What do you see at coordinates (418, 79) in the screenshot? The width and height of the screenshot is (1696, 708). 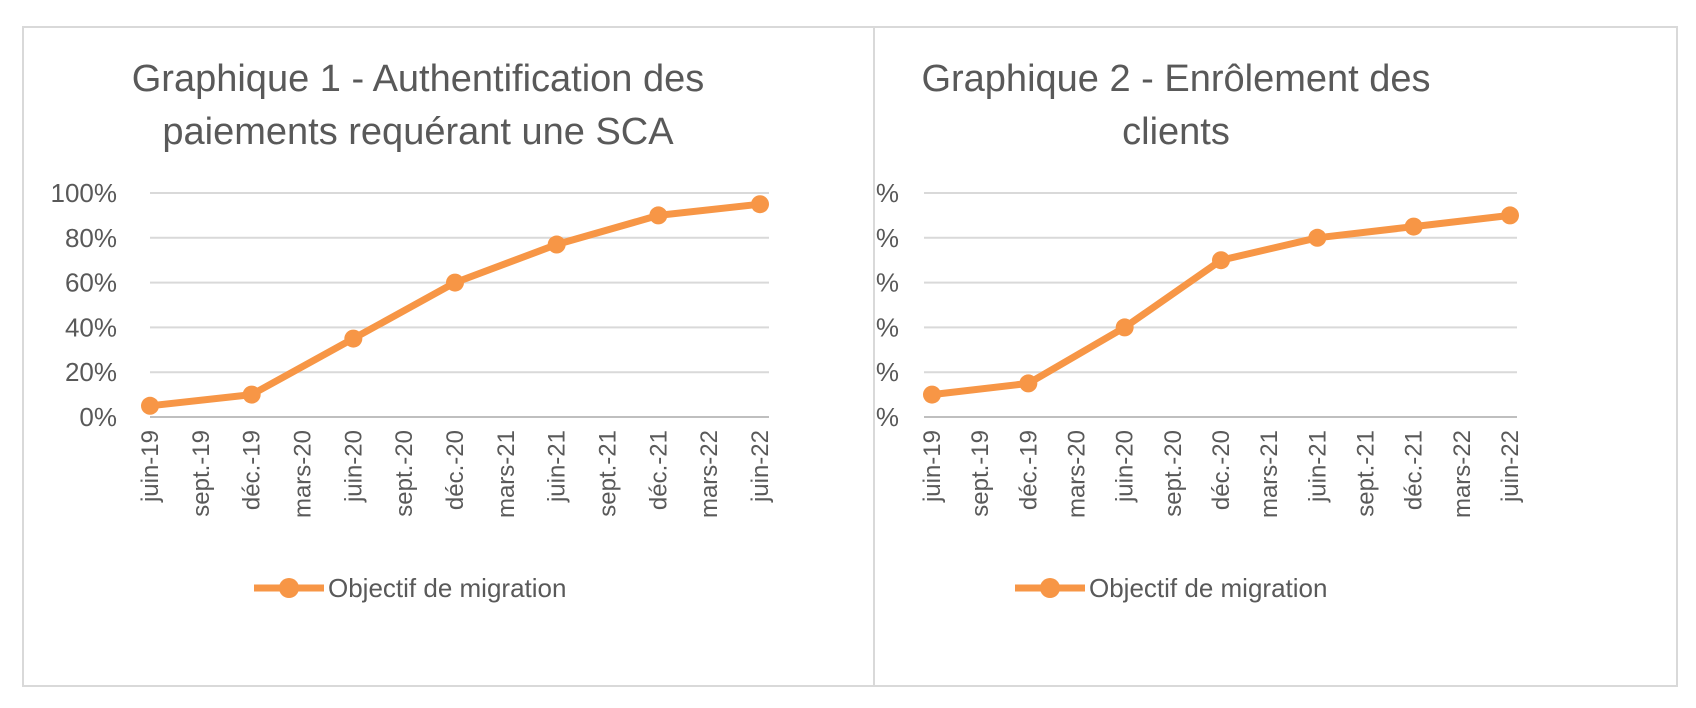 I see `chart-title-line-1: Graphique 1 - Authentification des` at bounding box center [418, 79].